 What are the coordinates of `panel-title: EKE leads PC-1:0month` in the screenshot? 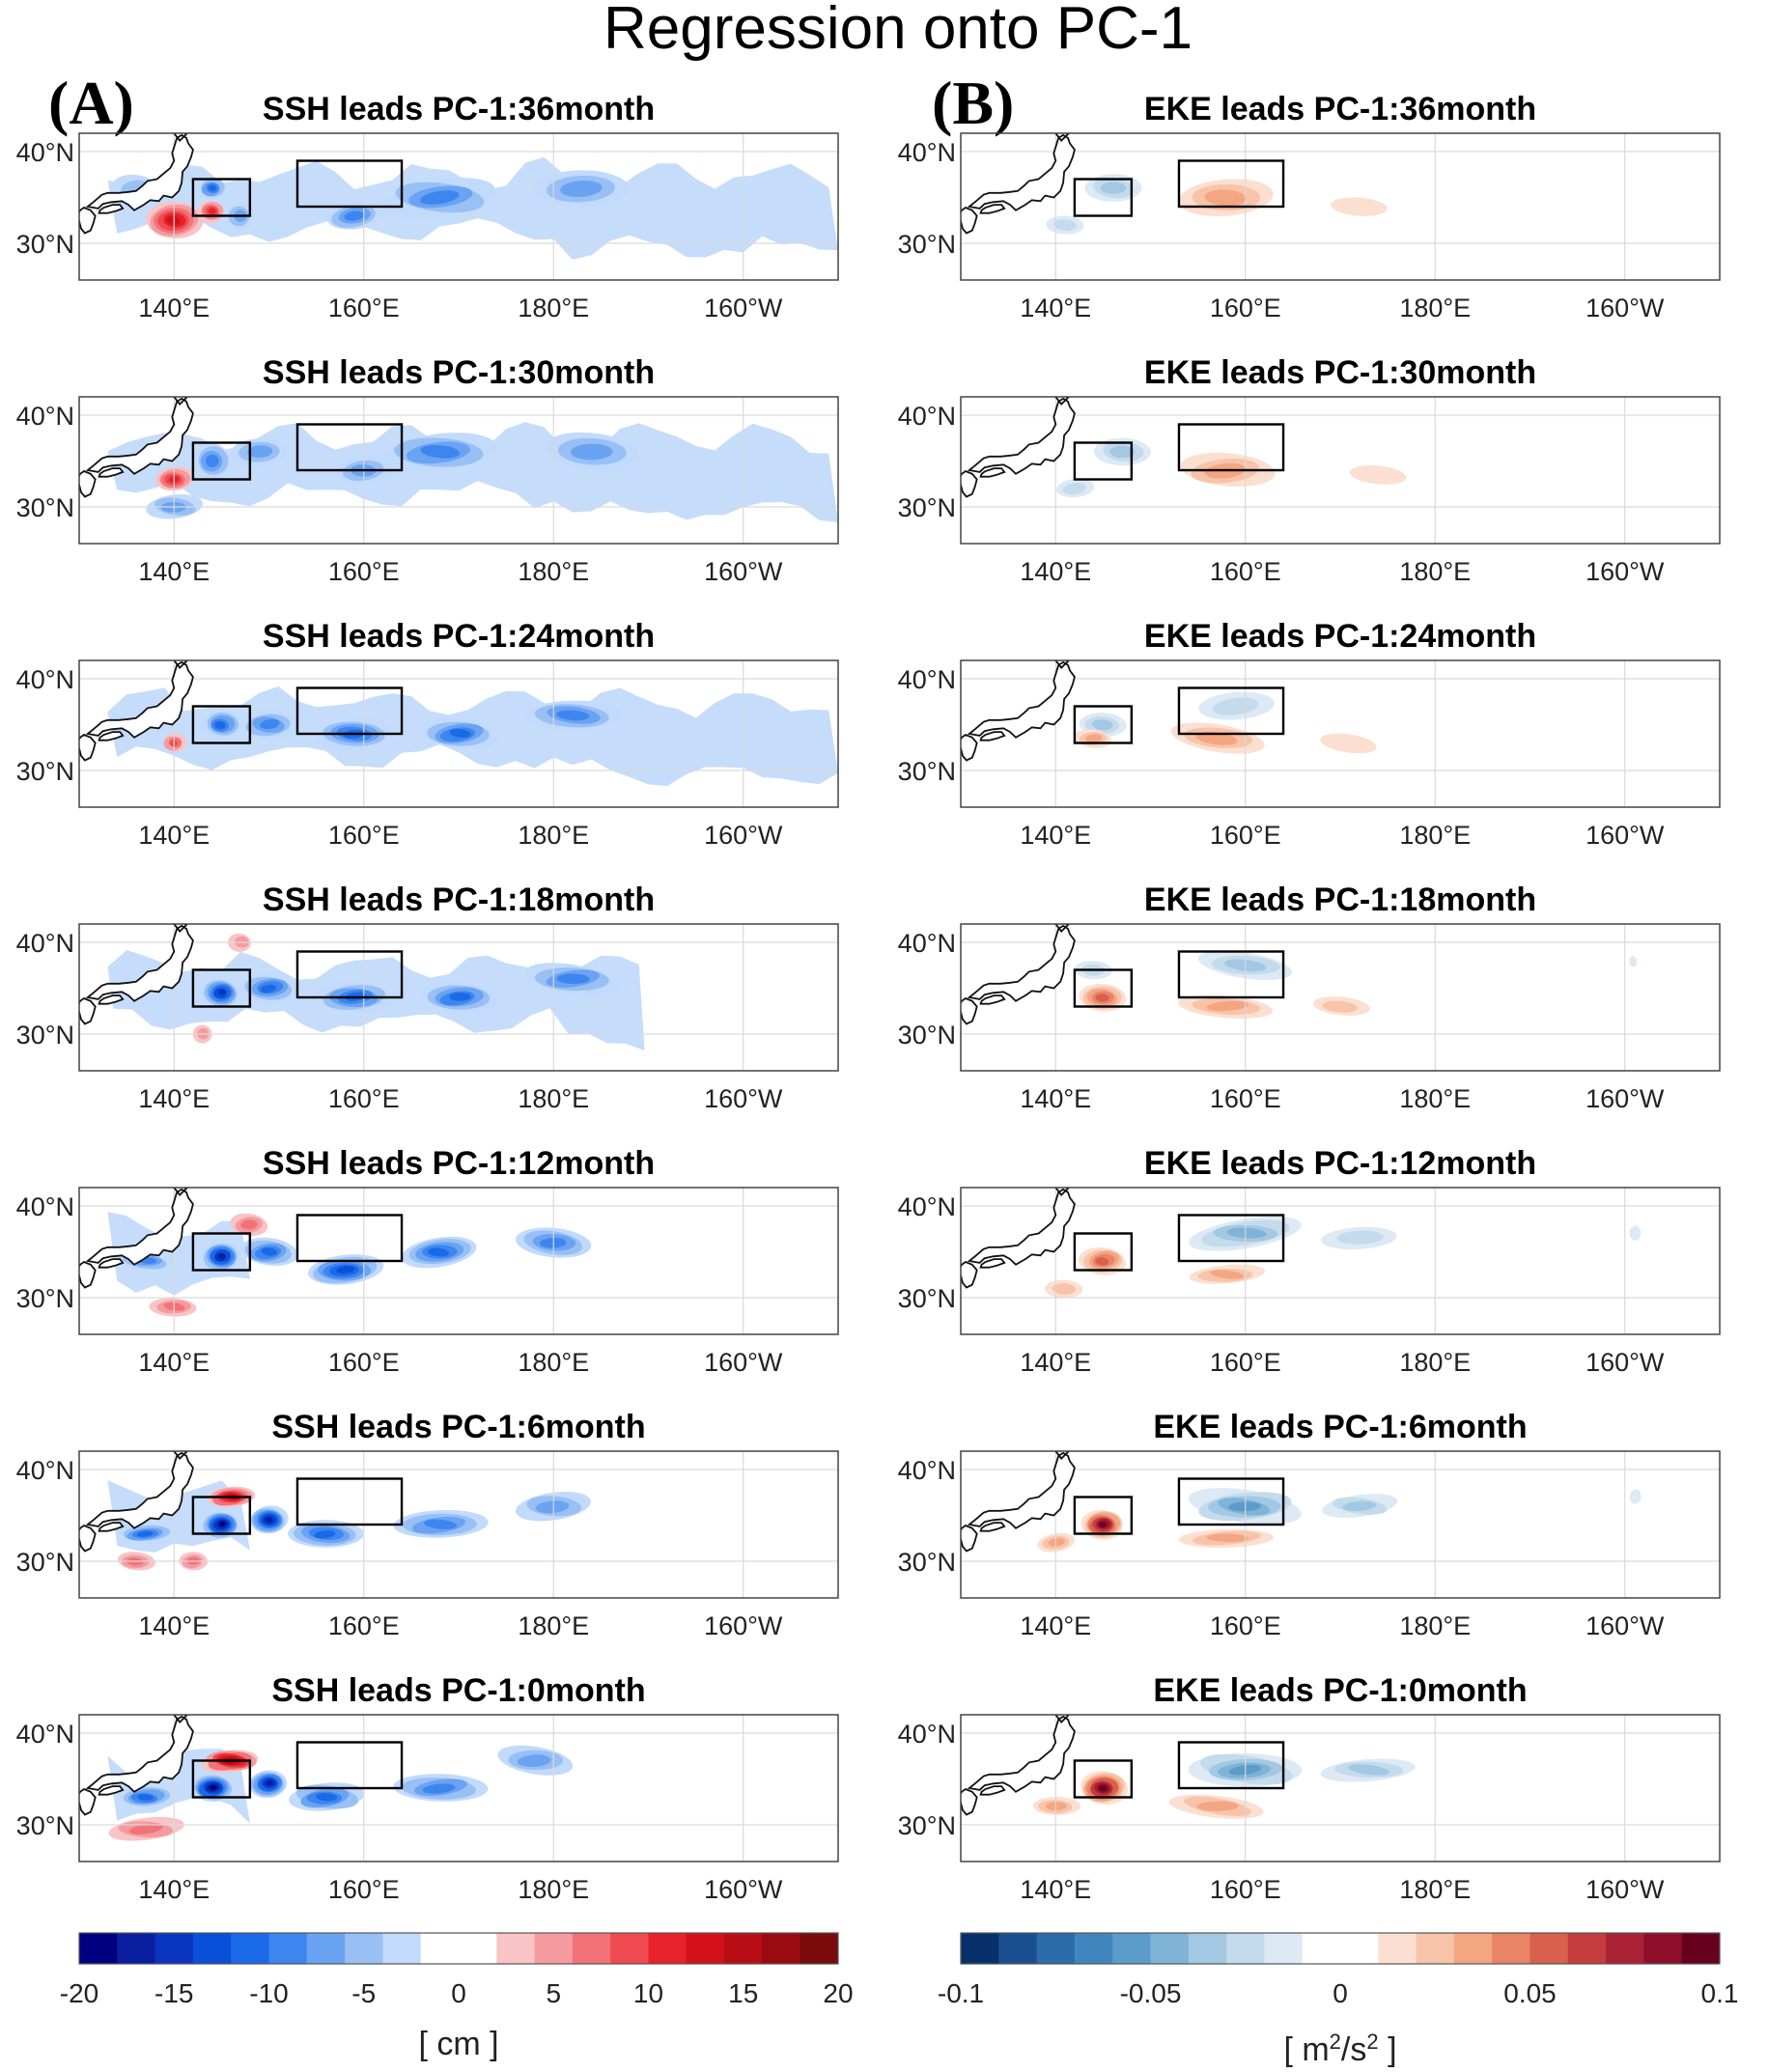 It's located at (1340, 1691).